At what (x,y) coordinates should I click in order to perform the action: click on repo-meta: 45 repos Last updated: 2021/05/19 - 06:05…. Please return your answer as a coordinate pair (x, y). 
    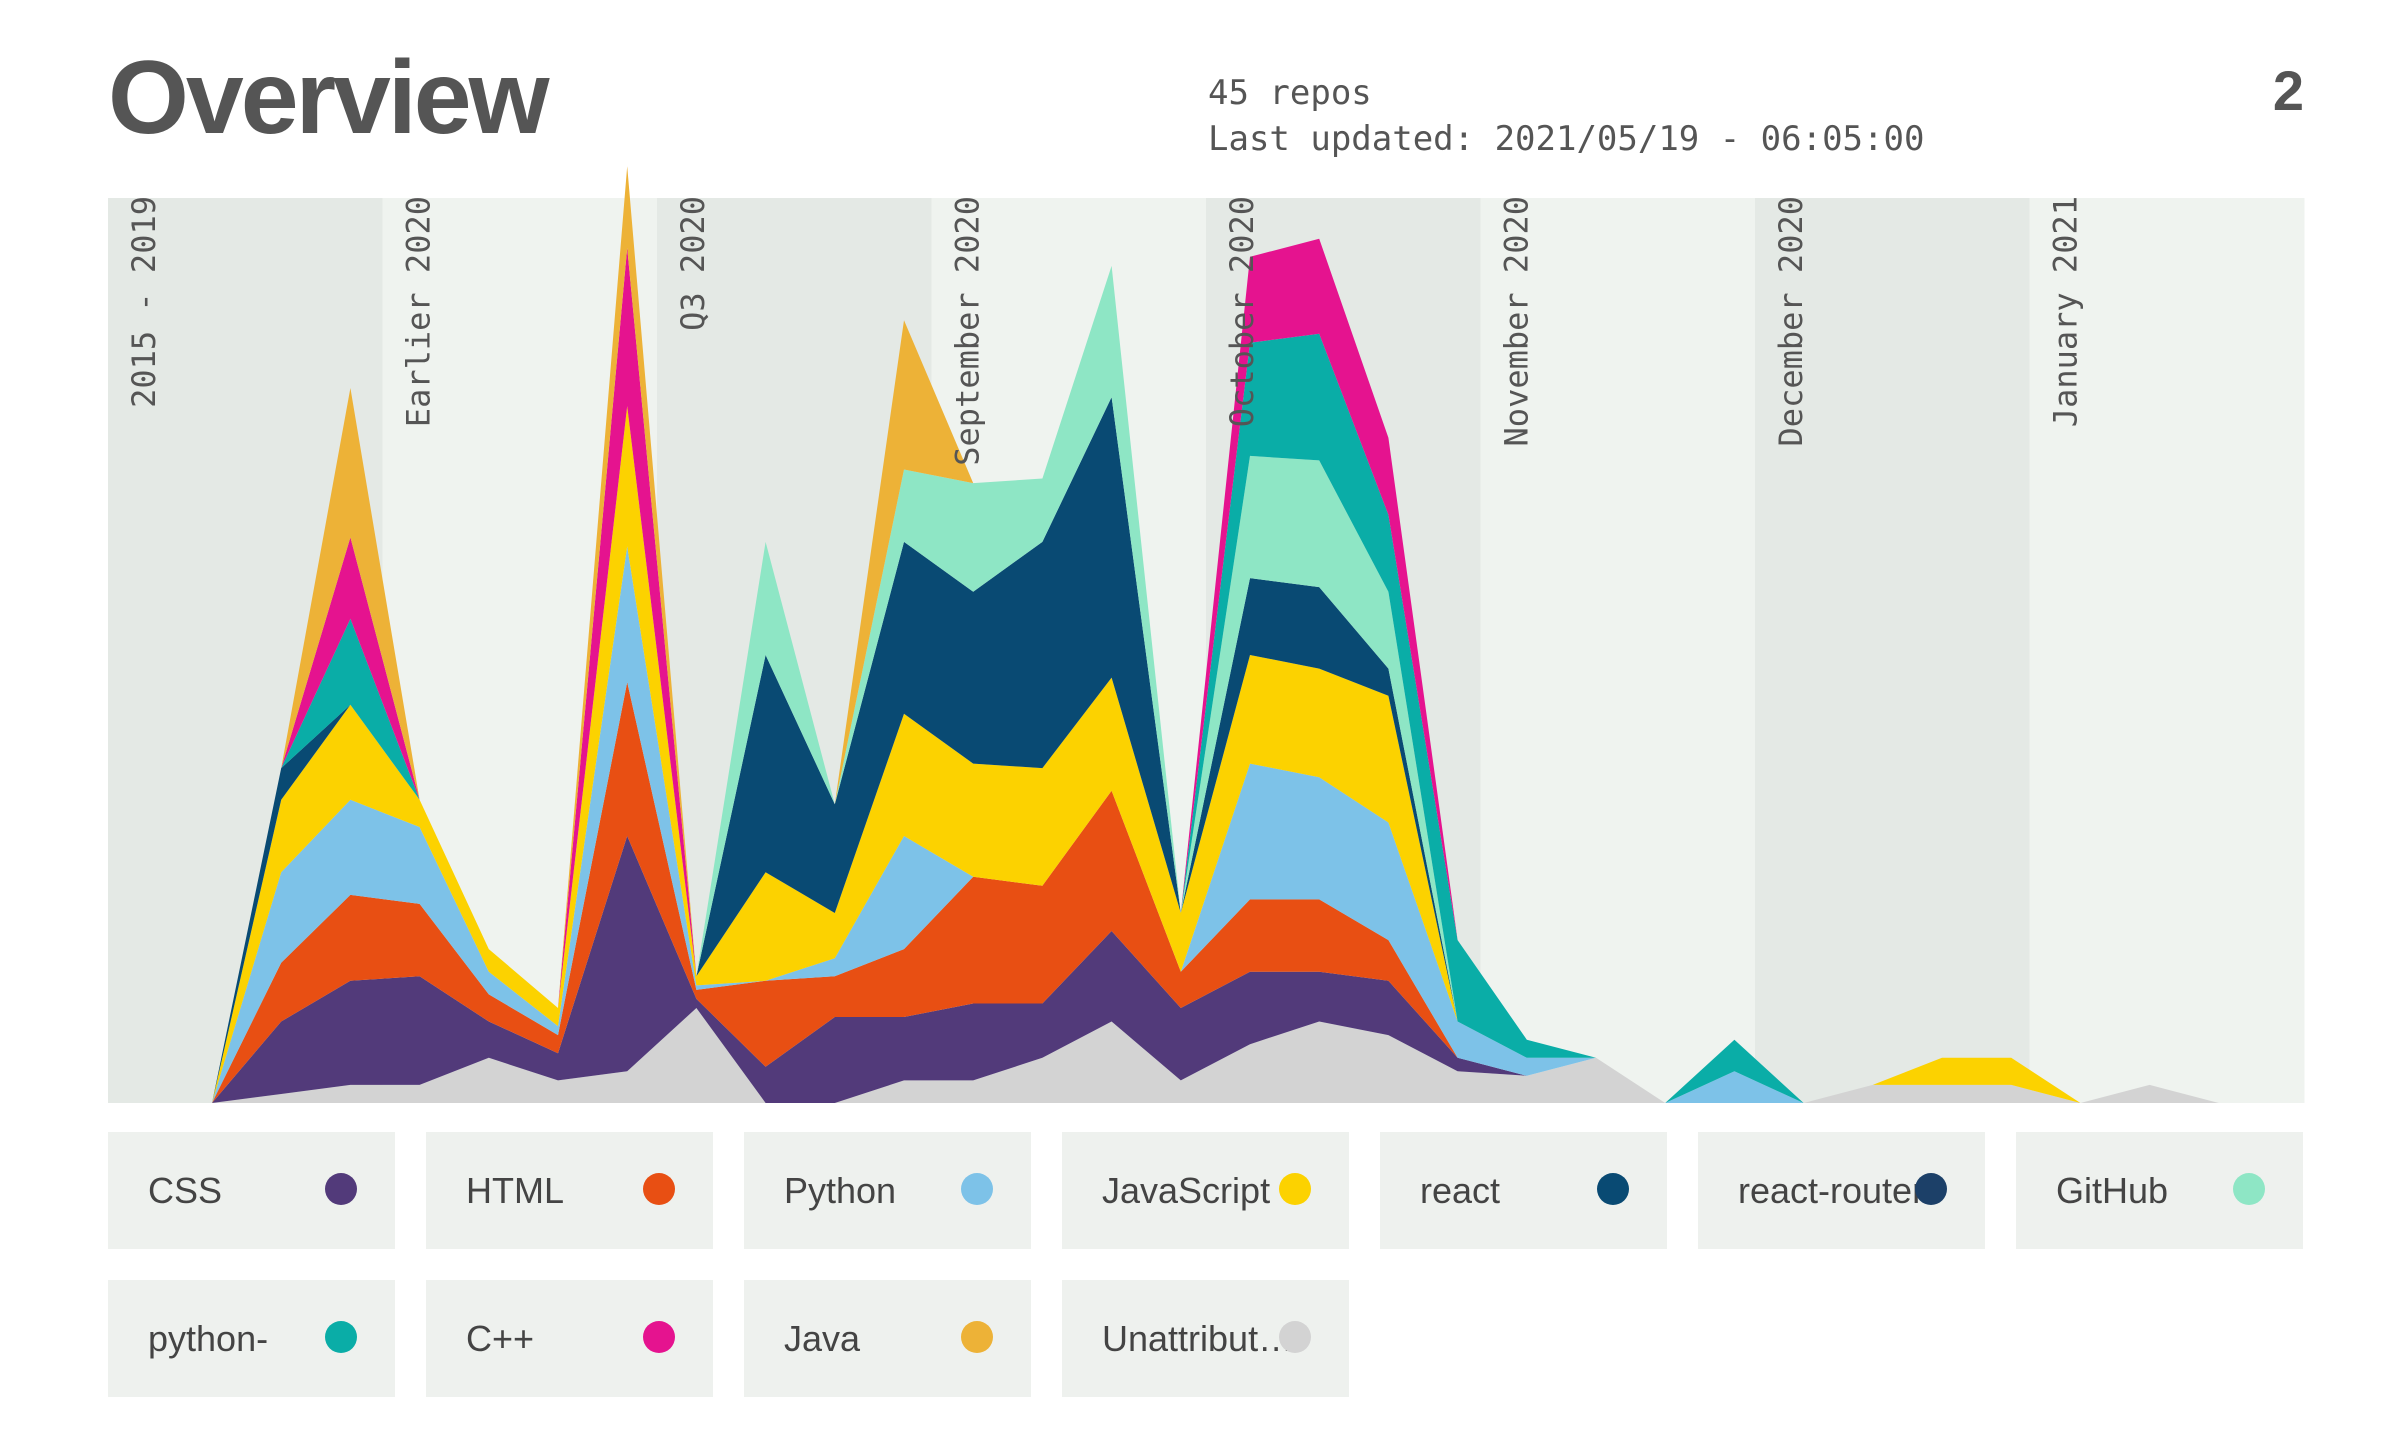
    Looking at the image, I should click on (1566, 116).